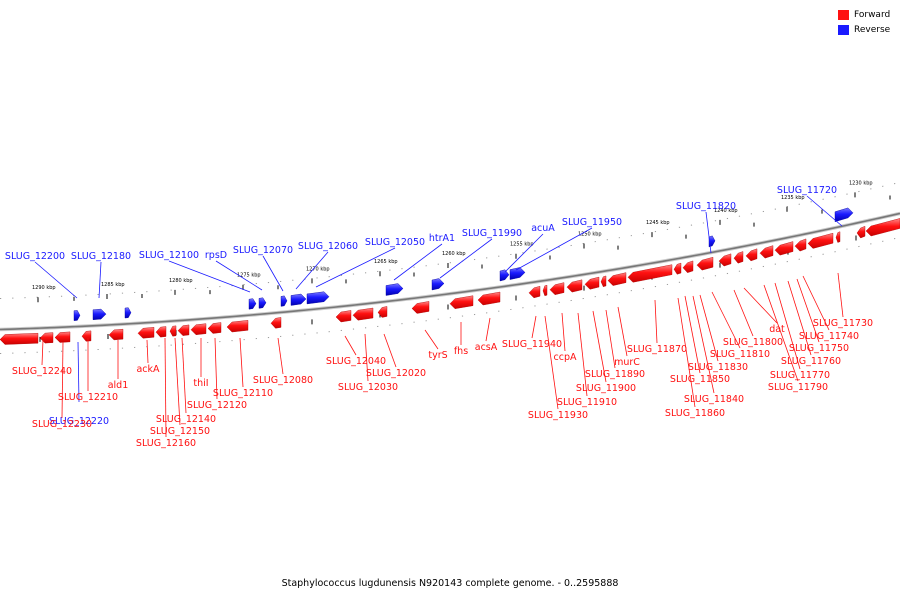 This screenshot has width=900, height=600. Describe the element at coordinates (565, 357) in the screenshot. I see `forward-gene-label: ccpA` at that location.